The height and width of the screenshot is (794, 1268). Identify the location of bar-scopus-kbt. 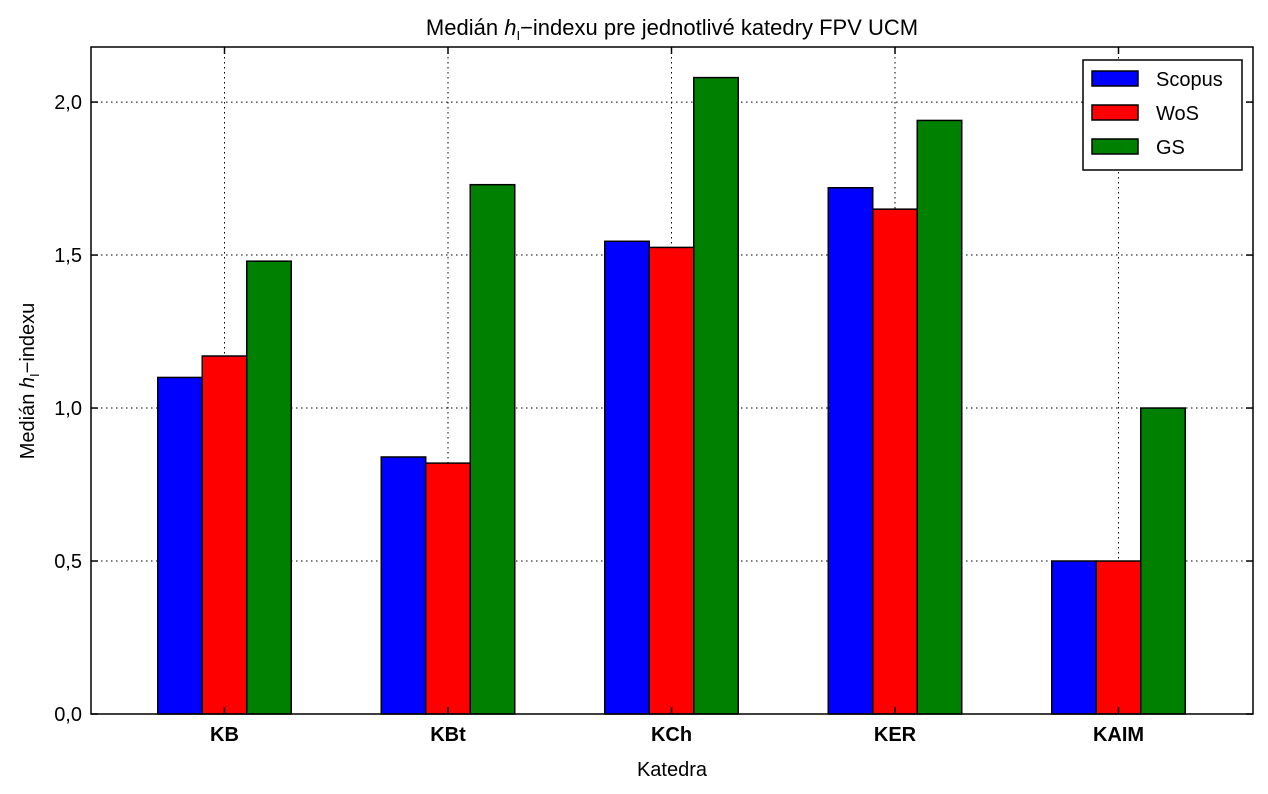
(403, 585).